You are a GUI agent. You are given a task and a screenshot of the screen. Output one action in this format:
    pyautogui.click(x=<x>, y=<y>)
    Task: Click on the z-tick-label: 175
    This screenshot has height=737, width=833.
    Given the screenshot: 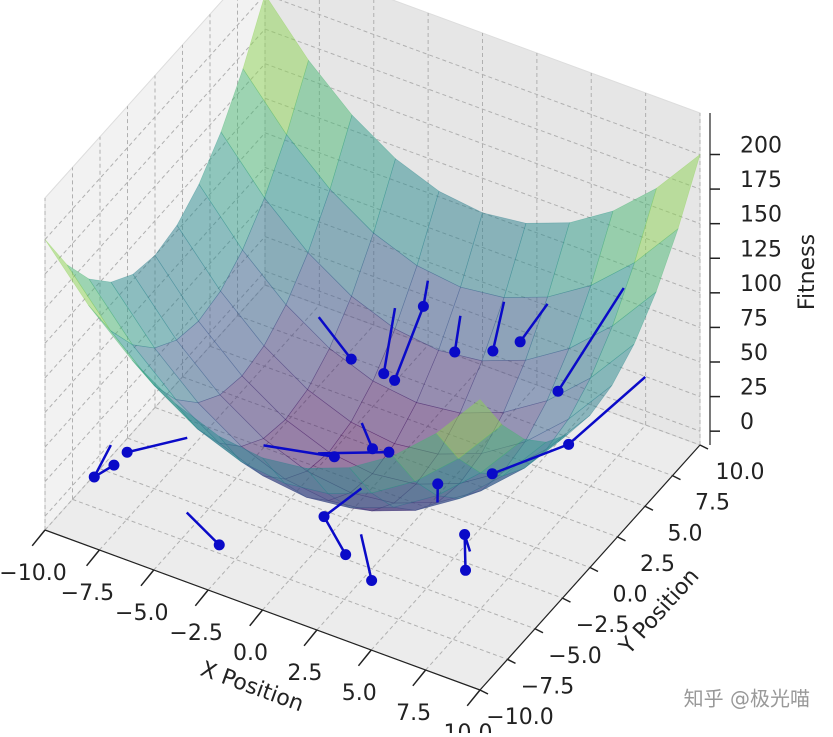 What is the action you would take?
    pyautogui.click(x=761, y=180)
    